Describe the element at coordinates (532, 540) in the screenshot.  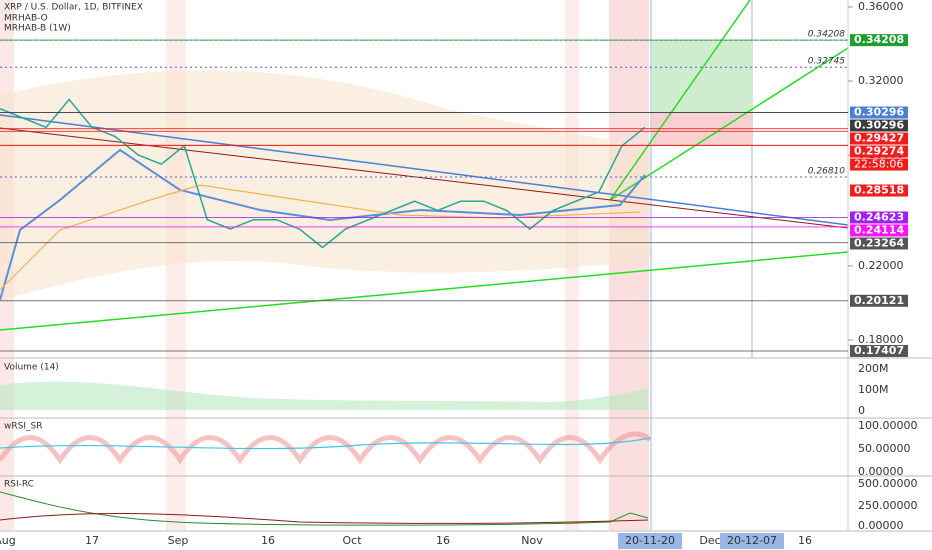
I see `time-label: Nov` at that location.